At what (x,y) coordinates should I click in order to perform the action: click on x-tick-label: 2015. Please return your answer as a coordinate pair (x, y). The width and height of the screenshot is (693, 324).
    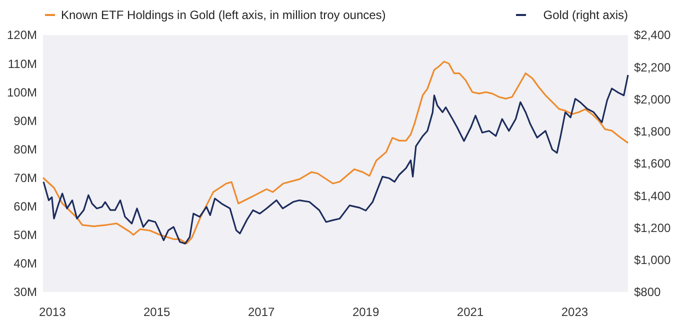
    Looking at the image, I should click on (157, 312).